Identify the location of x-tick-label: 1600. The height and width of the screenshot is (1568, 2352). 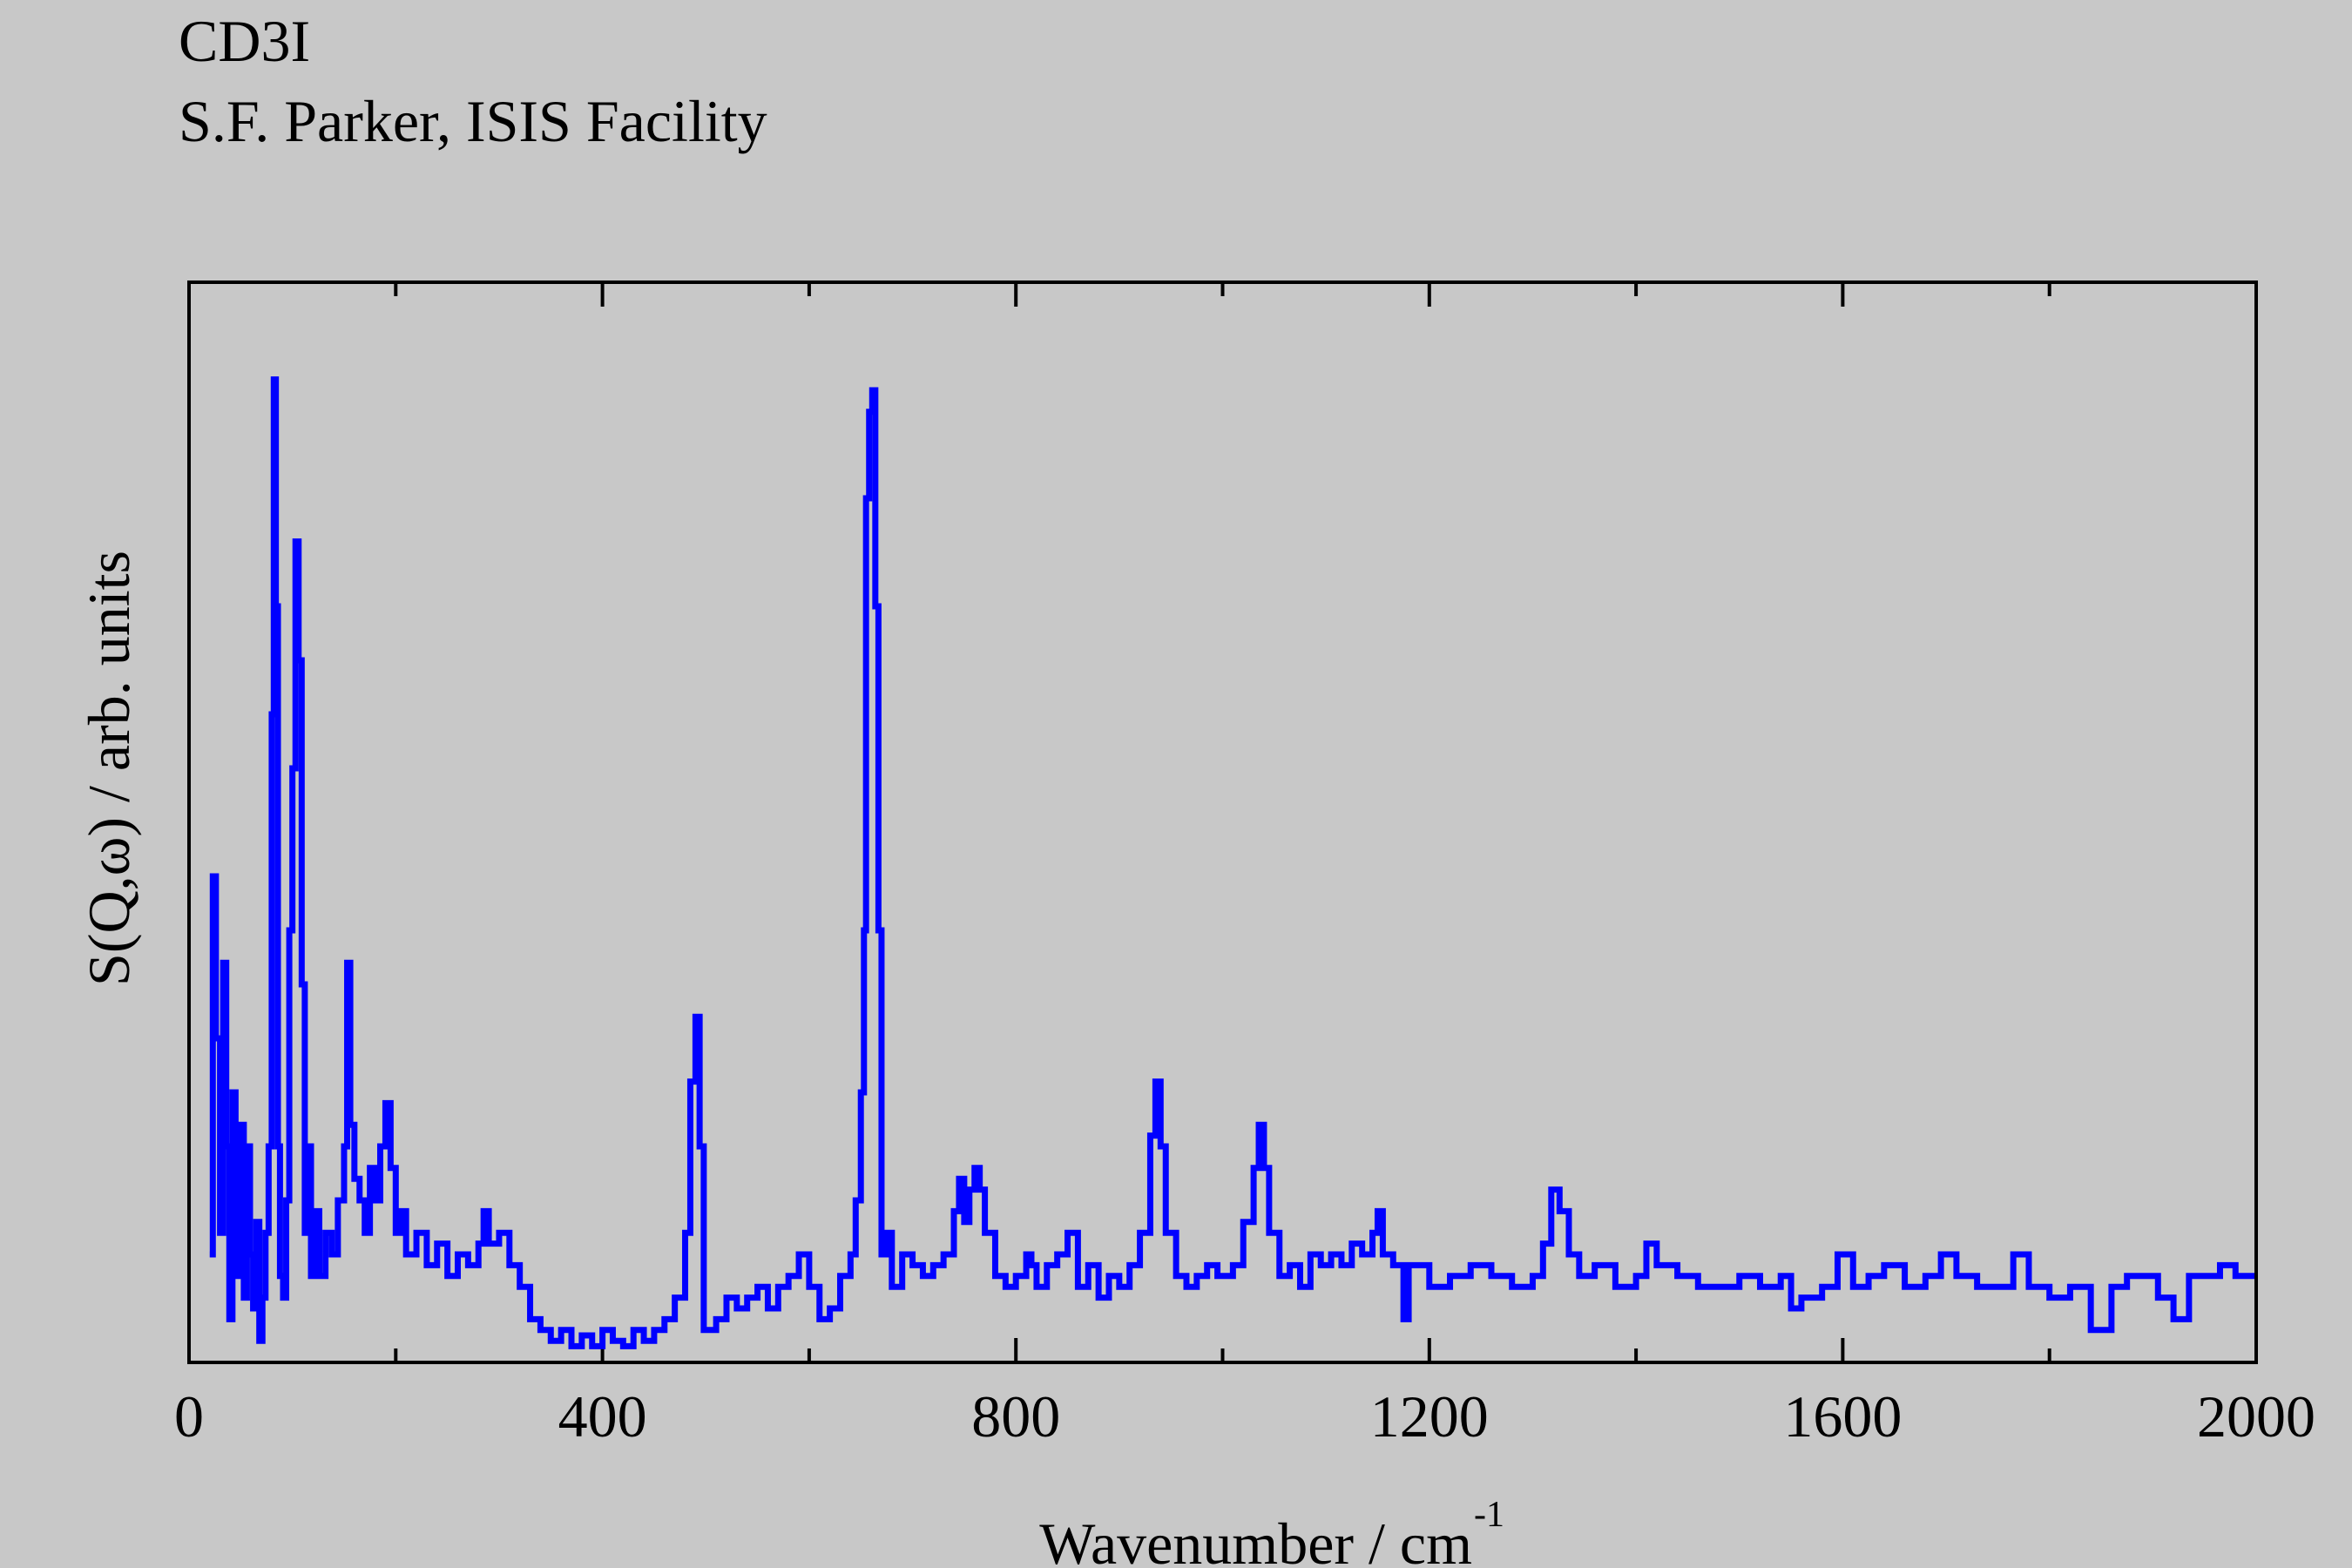
(1843, 1417).